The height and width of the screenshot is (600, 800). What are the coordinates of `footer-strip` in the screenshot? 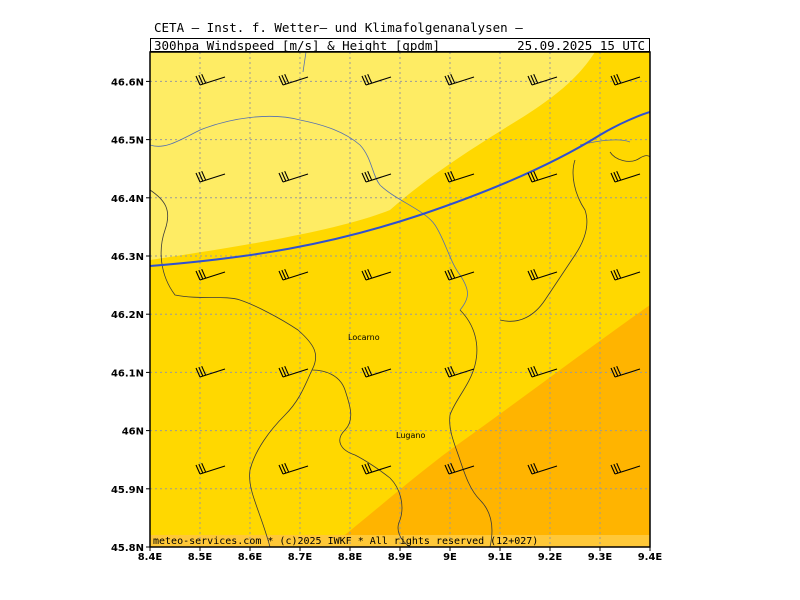 It's located at (400, 541).